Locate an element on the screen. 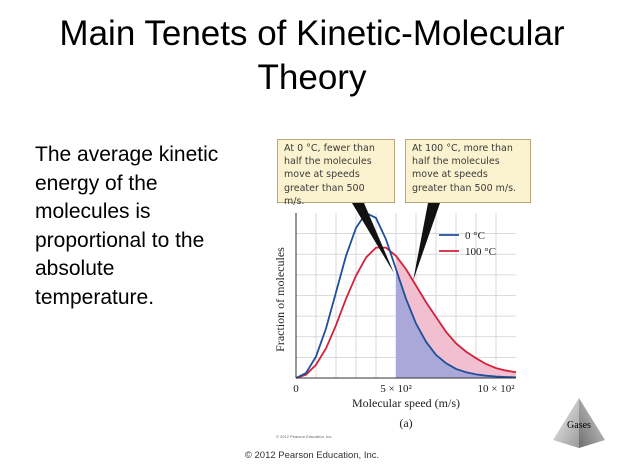 The image size is (624, 468). figure-caption: (a) is located at coordinates (405, 423).